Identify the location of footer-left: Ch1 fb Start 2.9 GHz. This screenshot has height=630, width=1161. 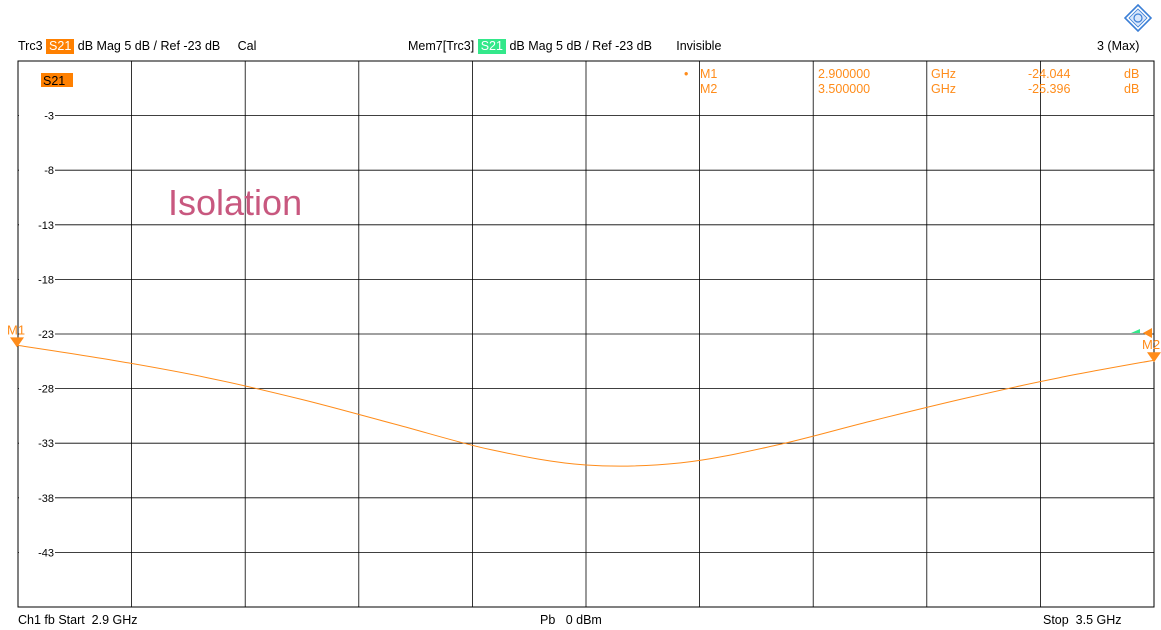
(78, 620).